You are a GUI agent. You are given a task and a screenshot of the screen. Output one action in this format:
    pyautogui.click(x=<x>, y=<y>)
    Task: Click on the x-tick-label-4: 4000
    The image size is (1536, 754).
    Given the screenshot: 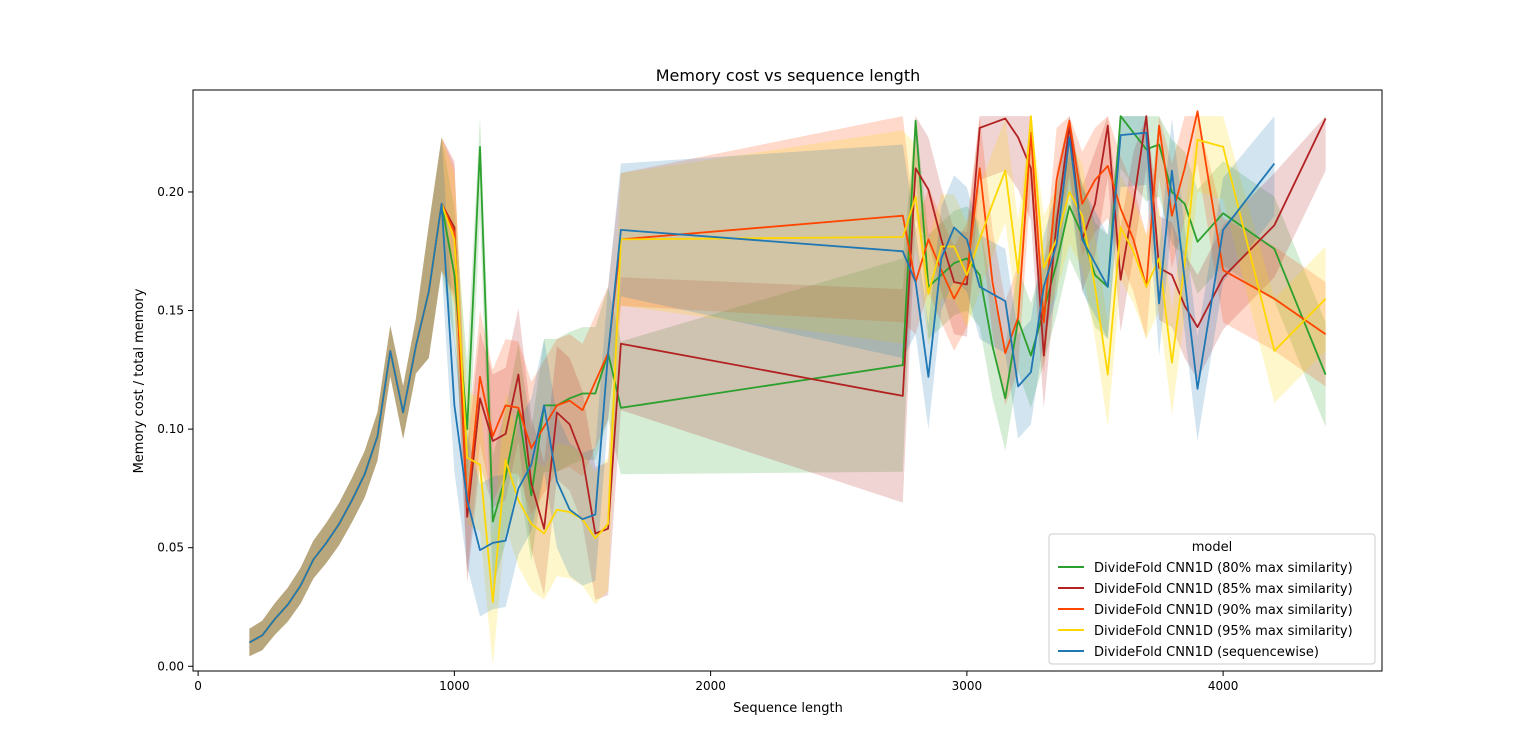 What is the action you would take?
    pyautogui.click(x=1223, y=686)
    